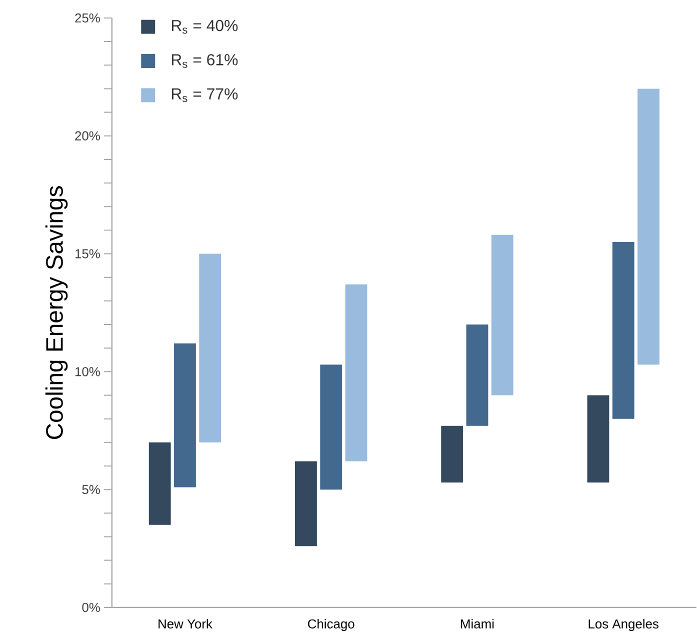 This screenshot has height=640, width=697. Describe the element at coordinates (87, 17) in the screenshot. I see `y-tick-label: 25%` at that location.